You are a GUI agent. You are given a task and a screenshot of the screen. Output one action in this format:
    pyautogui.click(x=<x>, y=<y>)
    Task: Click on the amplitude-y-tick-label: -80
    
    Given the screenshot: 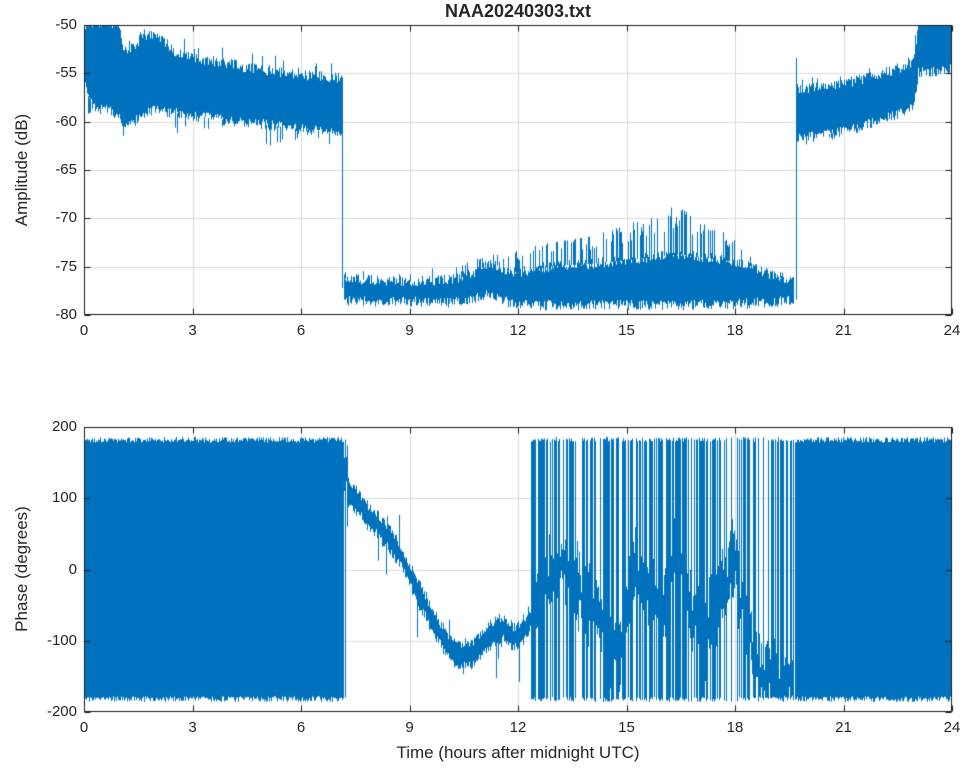 What is the action you would take?
    pyautogui.click(x=66, y=314)
    